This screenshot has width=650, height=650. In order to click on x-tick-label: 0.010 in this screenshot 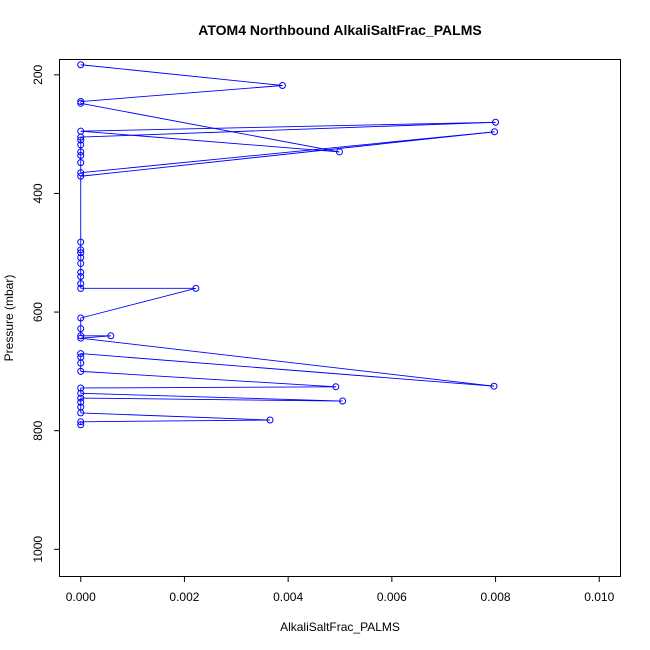, I will do `click(599, 597)`.